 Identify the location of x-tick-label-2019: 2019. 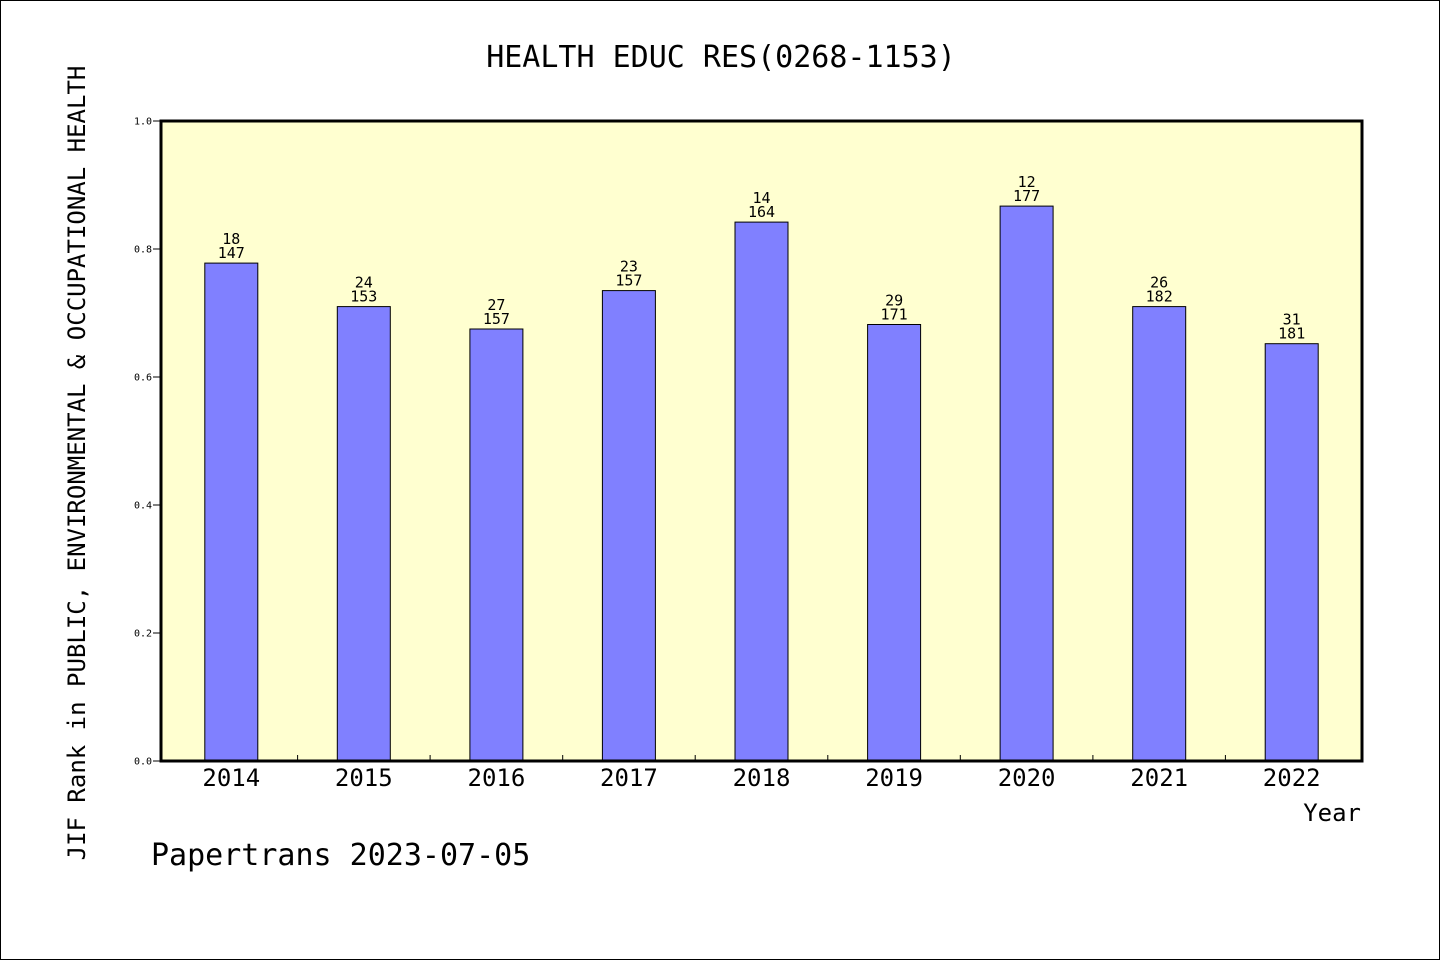
(894, 778).